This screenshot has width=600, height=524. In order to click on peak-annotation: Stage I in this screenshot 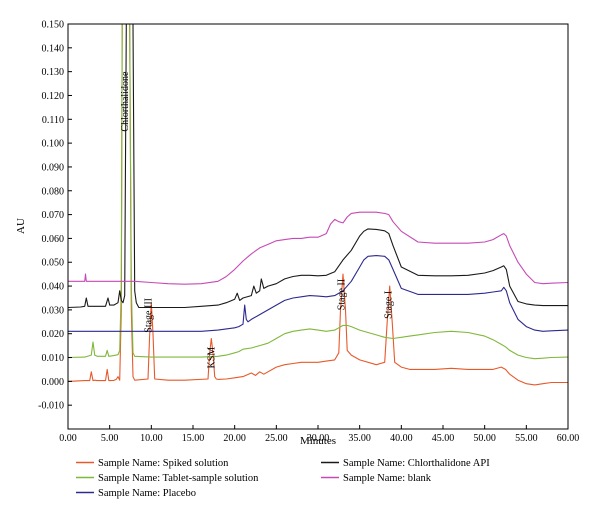, I will do `click(388, 305)`.